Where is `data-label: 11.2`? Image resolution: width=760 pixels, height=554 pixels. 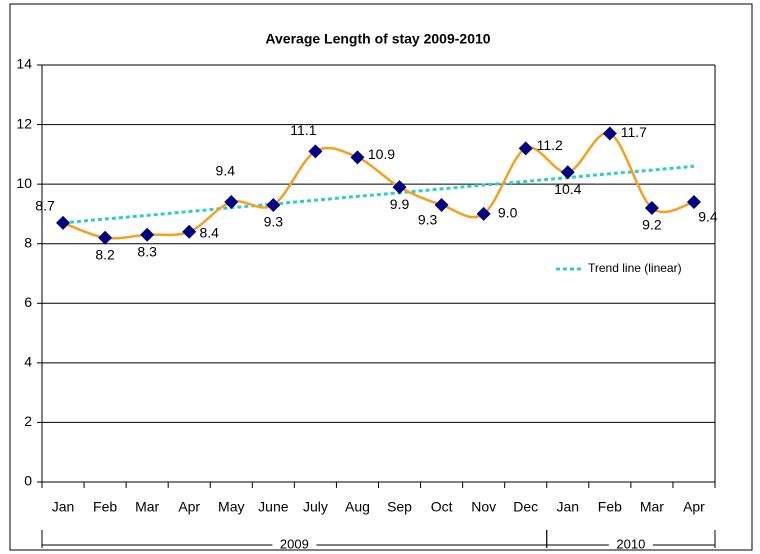 data-label: 11.2 is located at coordinates (550, 145).